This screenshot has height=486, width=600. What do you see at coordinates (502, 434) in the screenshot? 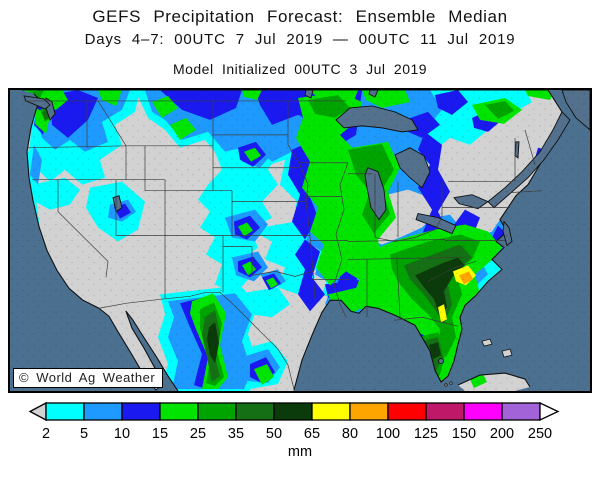
I see `colorbar-tick-label: 200` at bounding box center [502, 434].